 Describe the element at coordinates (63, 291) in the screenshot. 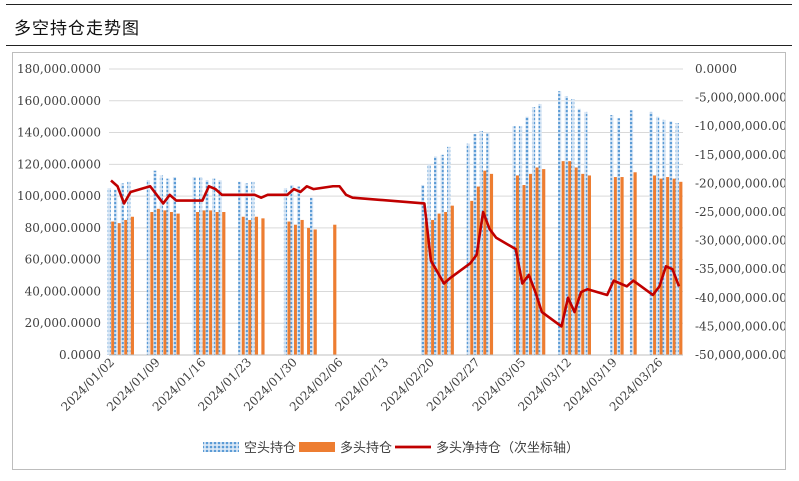

I see `left-axis-tick-label: 40,000.0000` at that location.